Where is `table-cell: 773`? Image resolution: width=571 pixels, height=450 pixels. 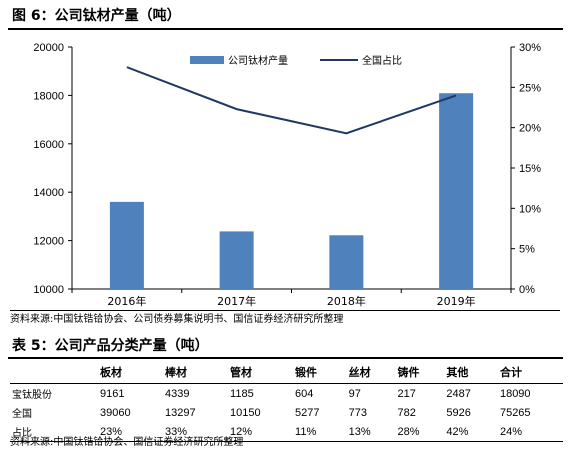
table-cell: 773 is located at coordinates (357, 412).